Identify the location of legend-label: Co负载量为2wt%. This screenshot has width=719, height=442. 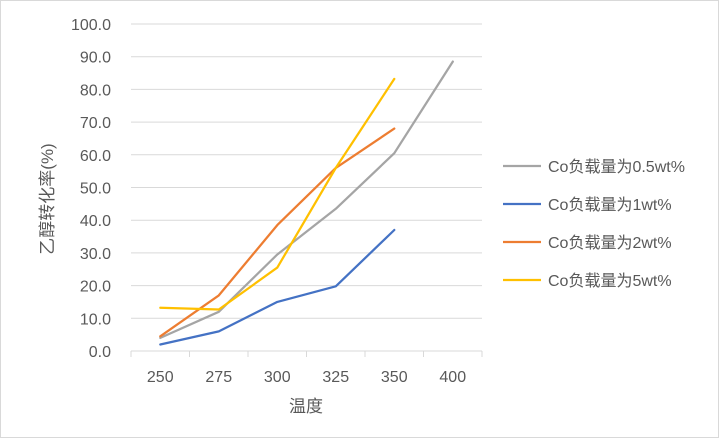
(610, 243).